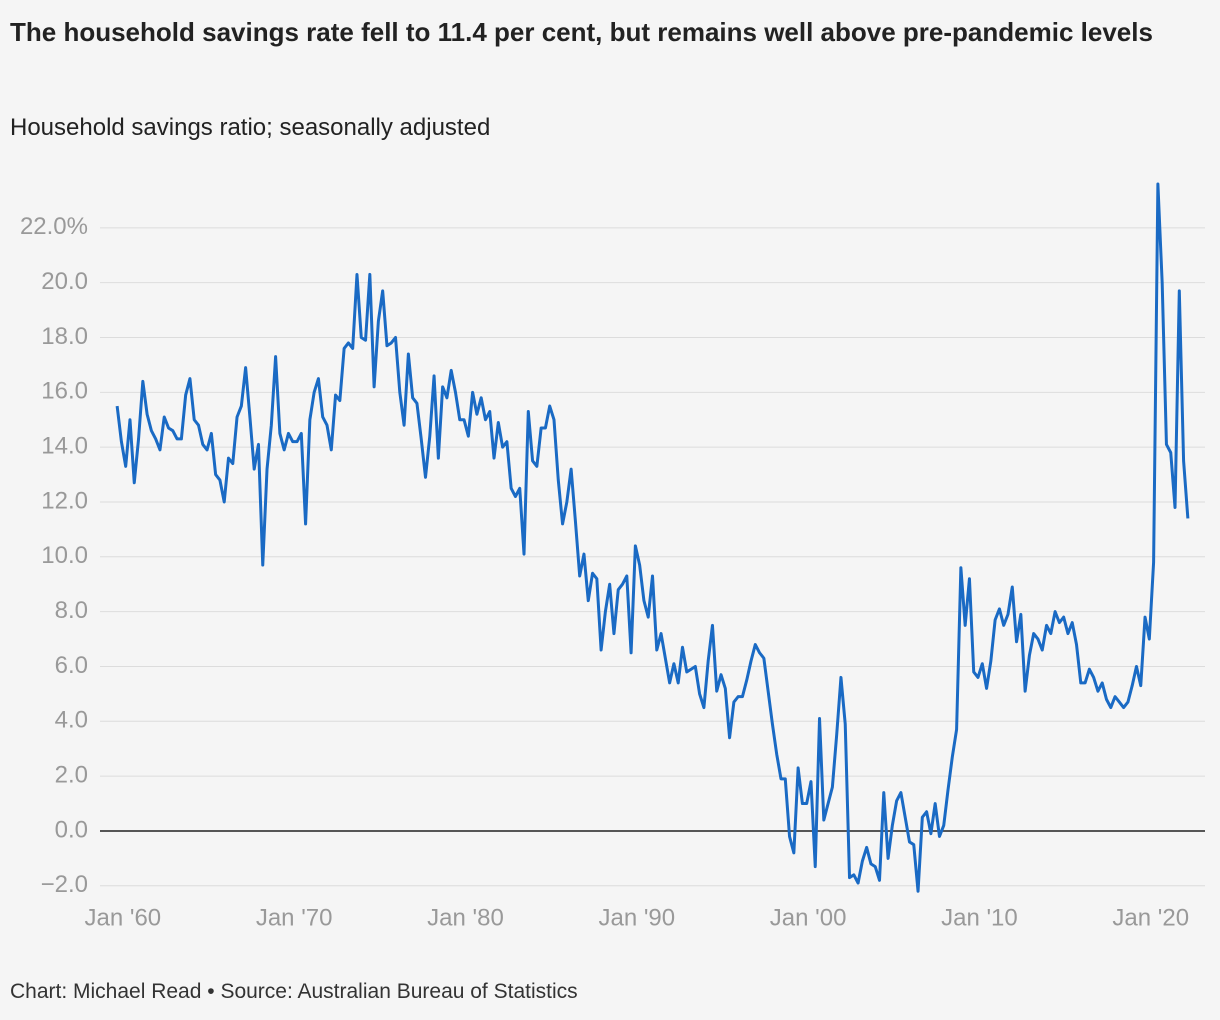 This screenshot has height=1020, width=1220. I want to click on x-tick-label: Jan '20, so click(1150, 917).